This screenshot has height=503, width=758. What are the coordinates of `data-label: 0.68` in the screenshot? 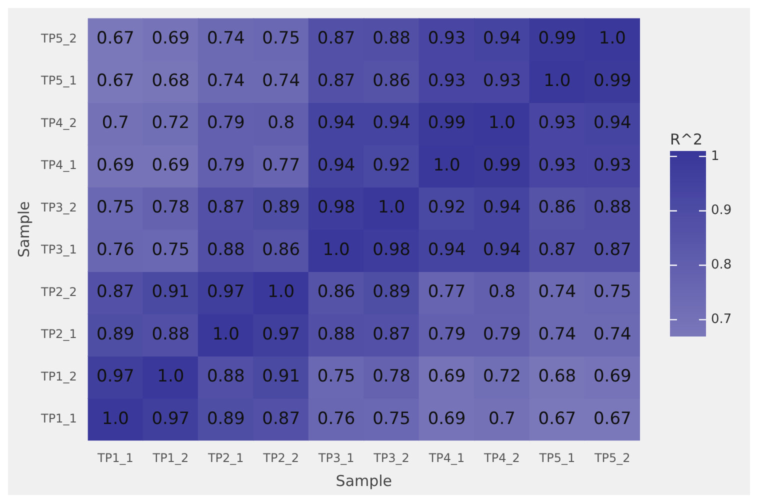 It's located at (557, 376).